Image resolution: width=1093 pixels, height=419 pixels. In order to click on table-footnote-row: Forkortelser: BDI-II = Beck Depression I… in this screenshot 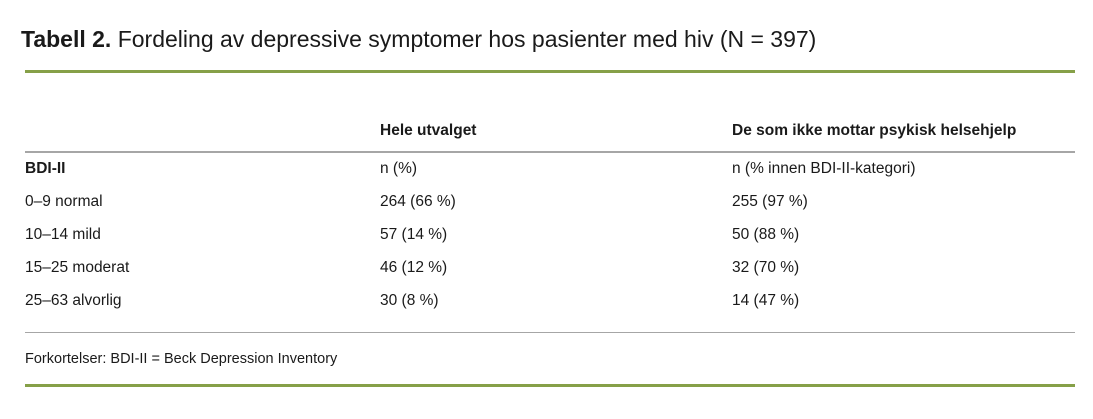, I will do `click(550, 358)`.